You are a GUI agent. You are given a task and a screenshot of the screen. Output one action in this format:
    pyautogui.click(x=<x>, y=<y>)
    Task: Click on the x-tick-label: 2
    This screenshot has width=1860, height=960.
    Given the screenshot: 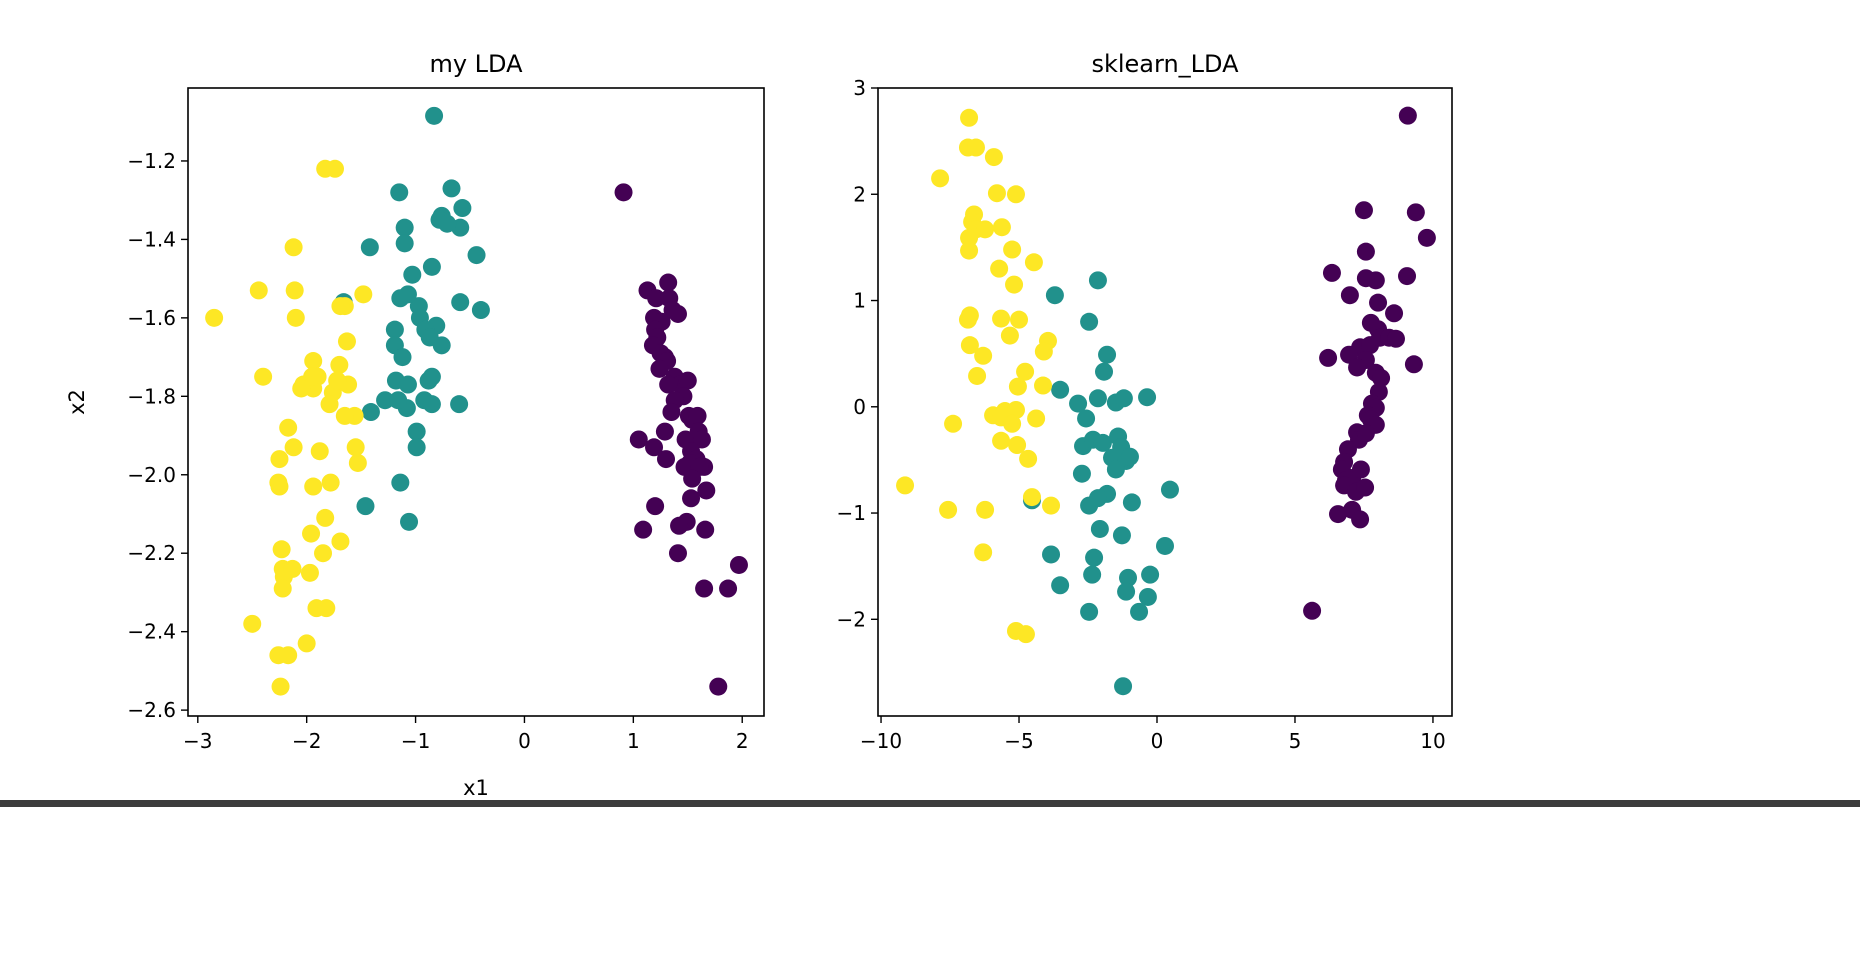 What is the action you would take?
    pyautogui.click(x=742, y=741)
    